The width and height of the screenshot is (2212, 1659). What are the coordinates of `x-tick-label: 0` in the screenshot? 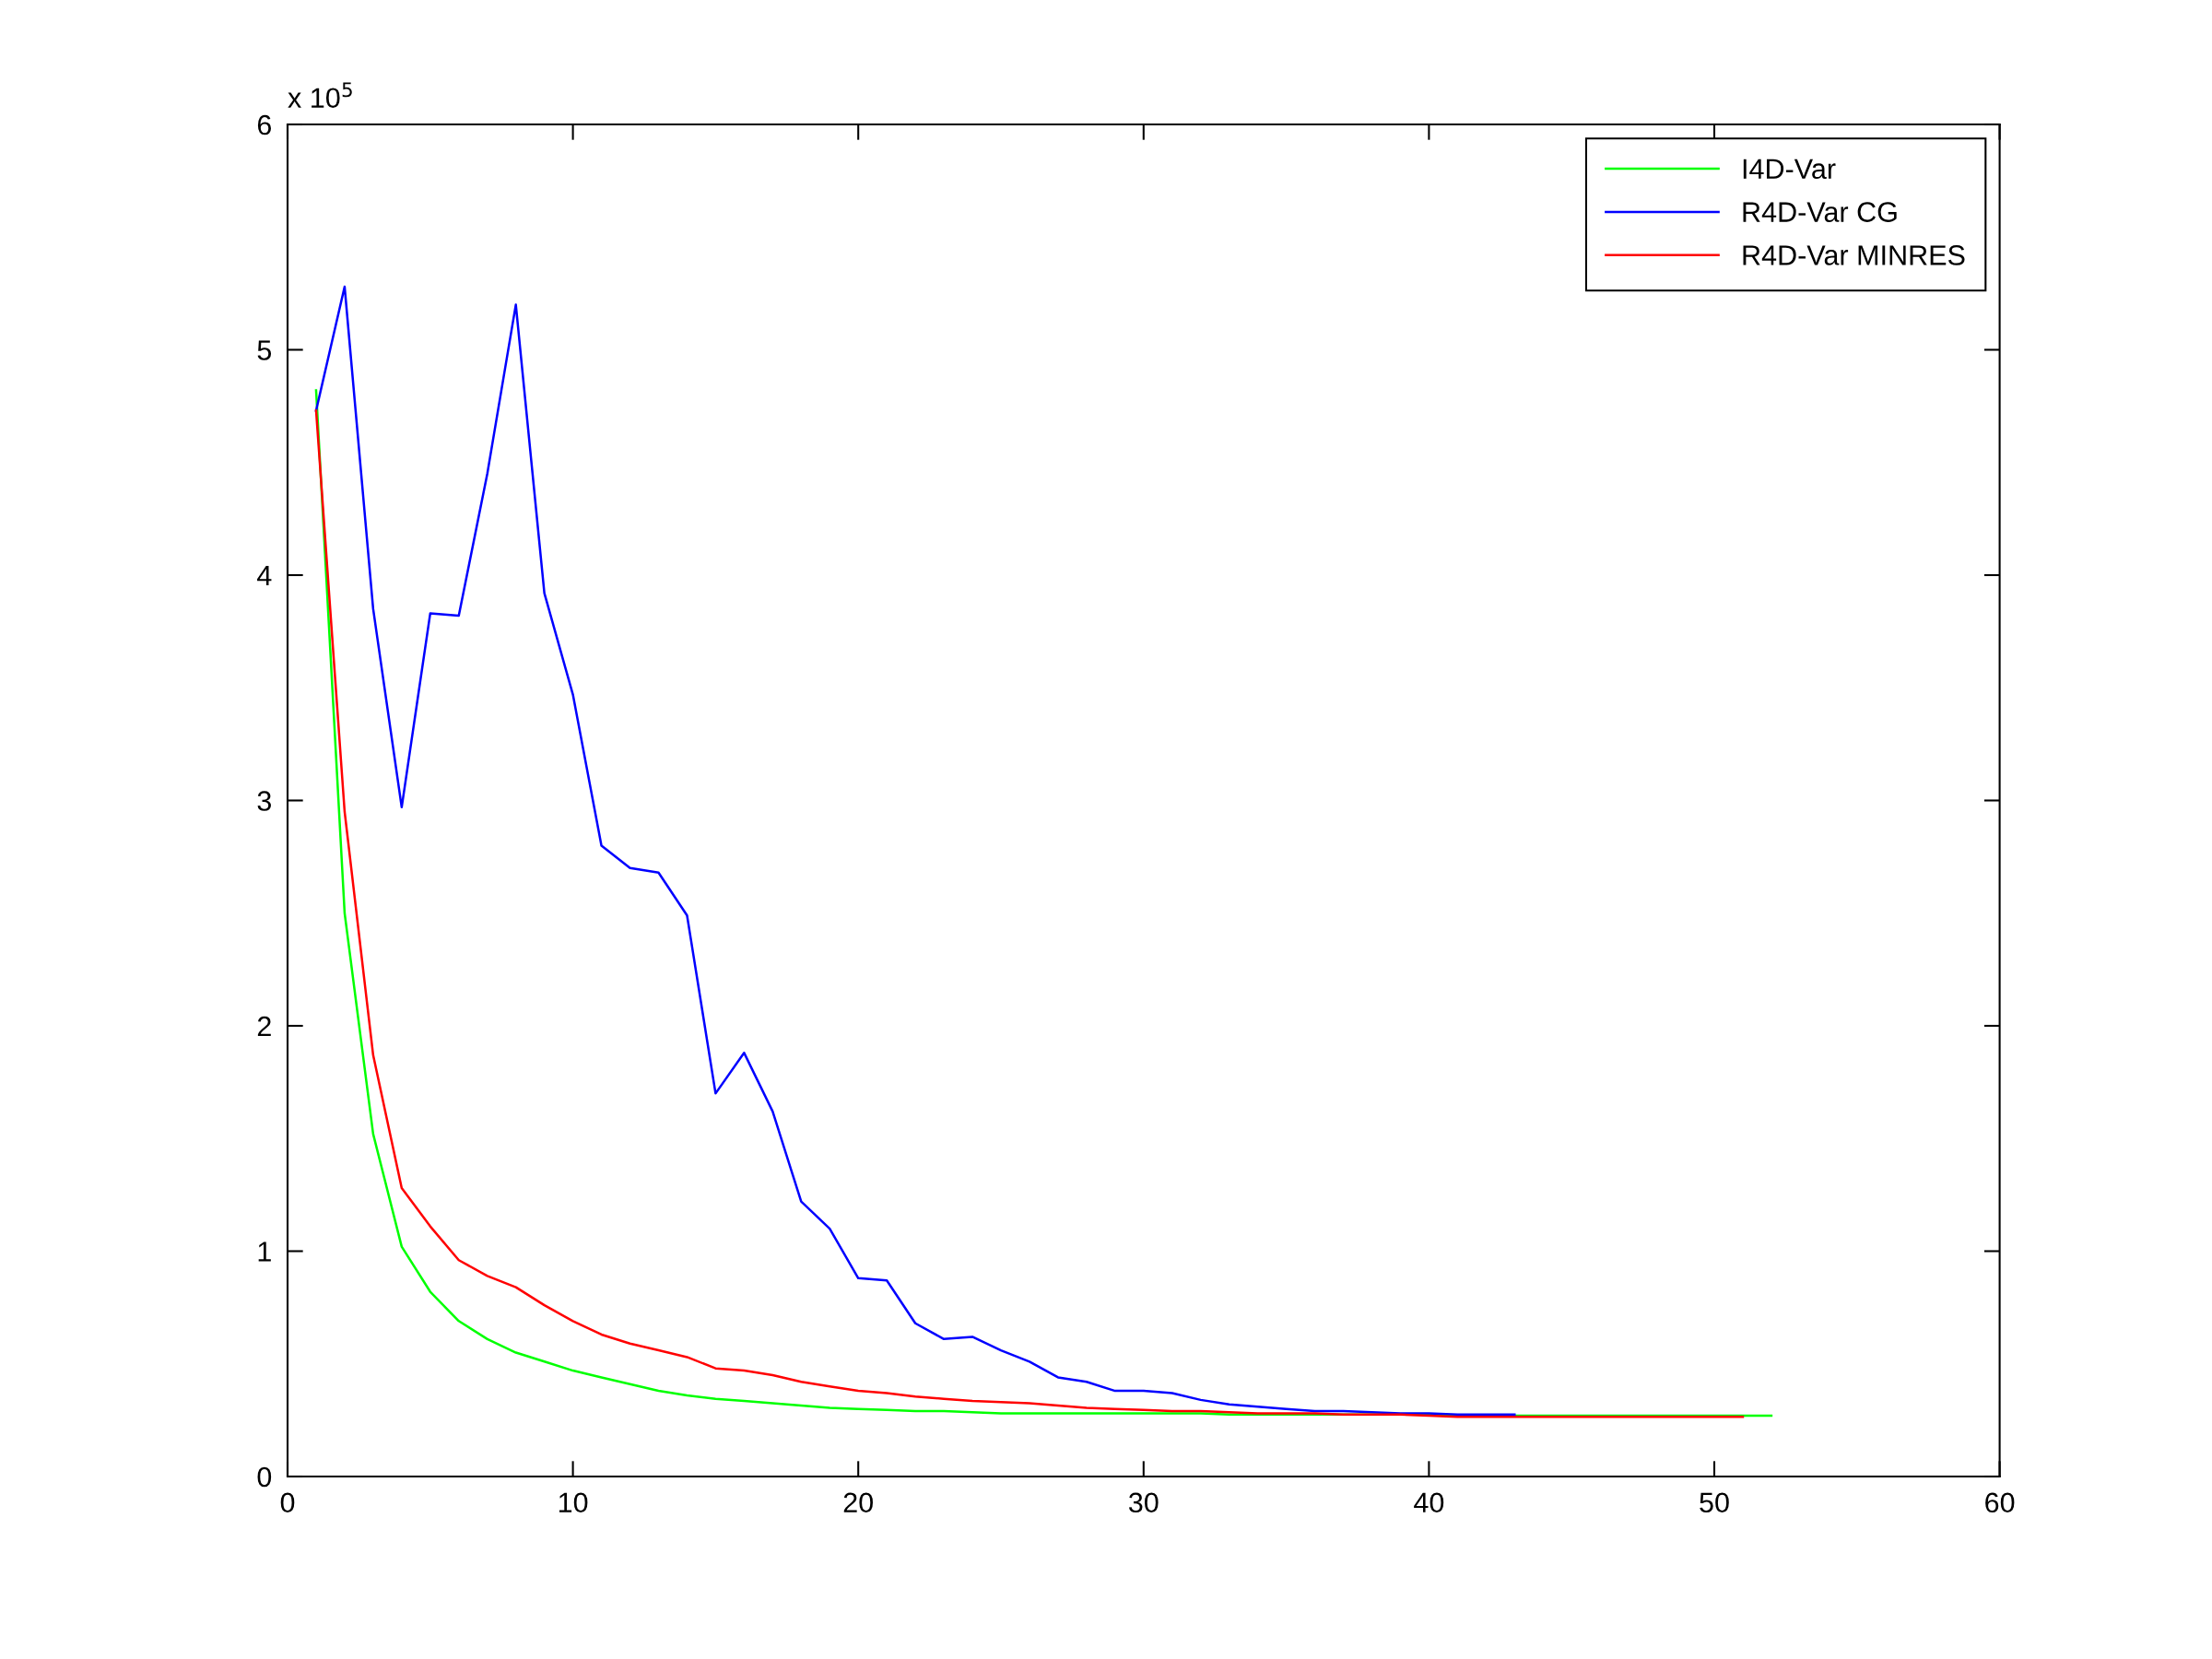 It's located at (287, 1502).